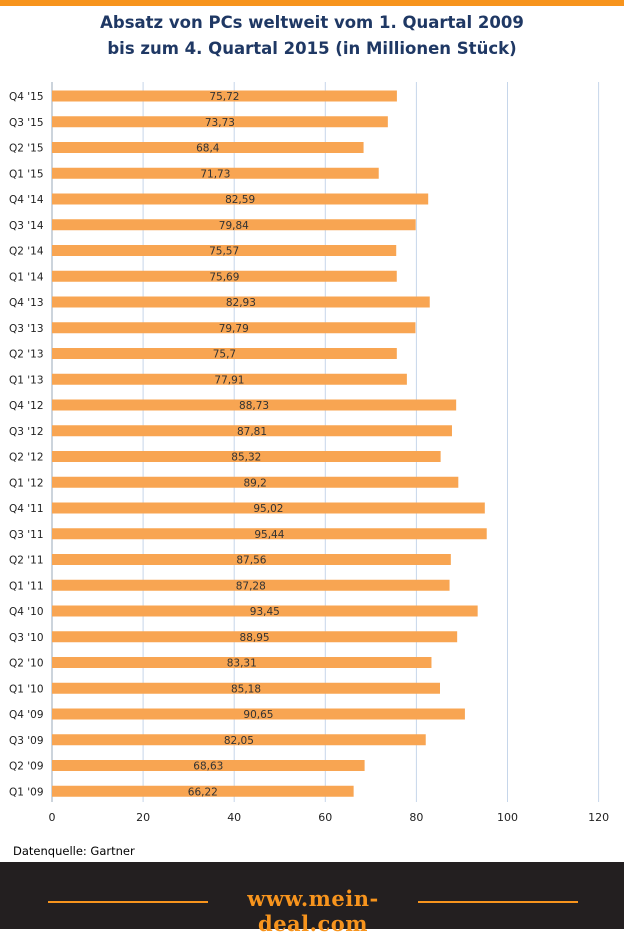 This screenshot has height=936, width=624. I want to click on data-label: 66,22, so click(203, 792).